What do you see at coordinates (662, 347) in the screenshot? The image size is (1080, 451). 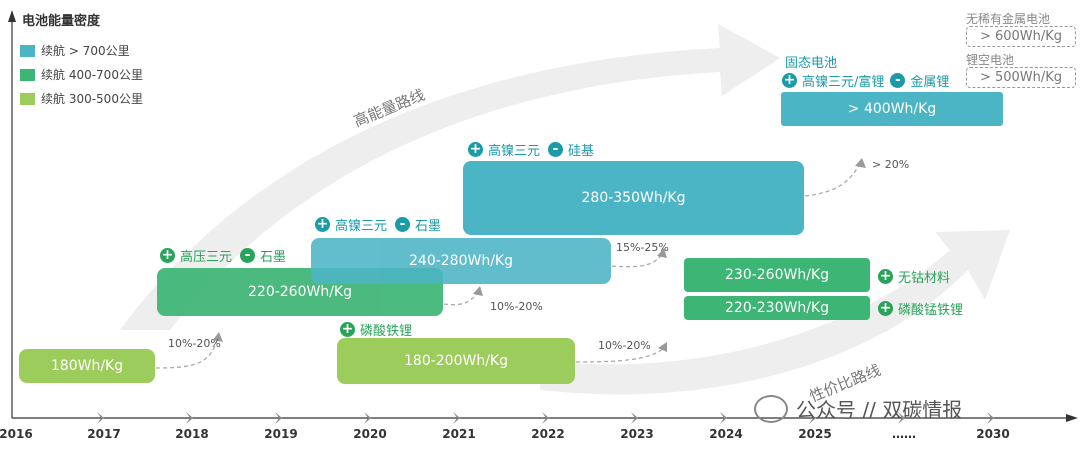 I see `connector-4-head` at bounding box center [662, 347].